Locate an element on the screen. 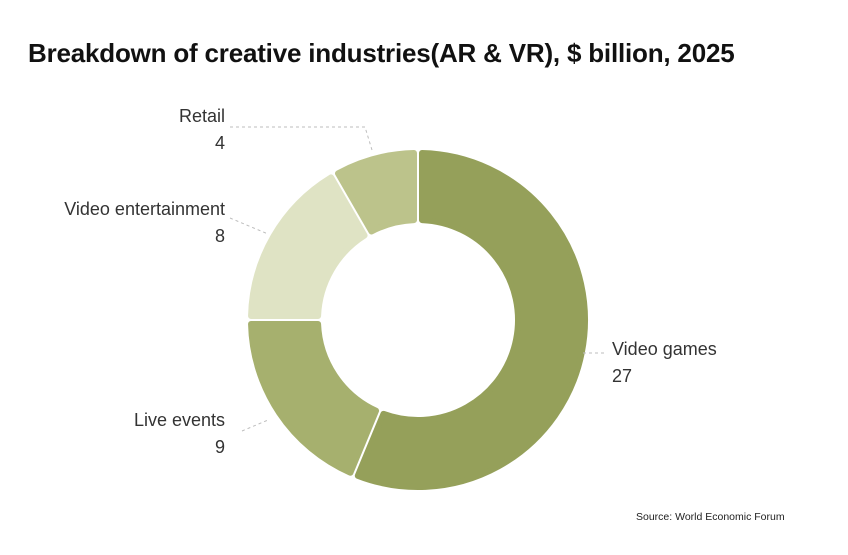 This screenshot has width=848, height=555. slice-live-events is located at coordinates (314, 398).